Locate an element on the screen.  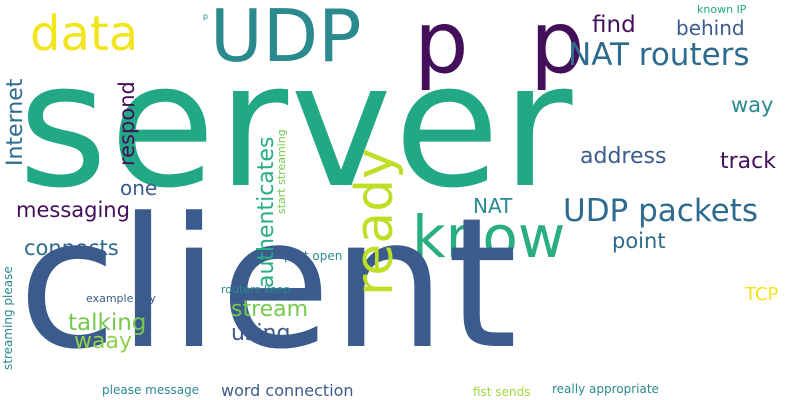
word-known-ip: known IP is located at coordinates (722, 9).